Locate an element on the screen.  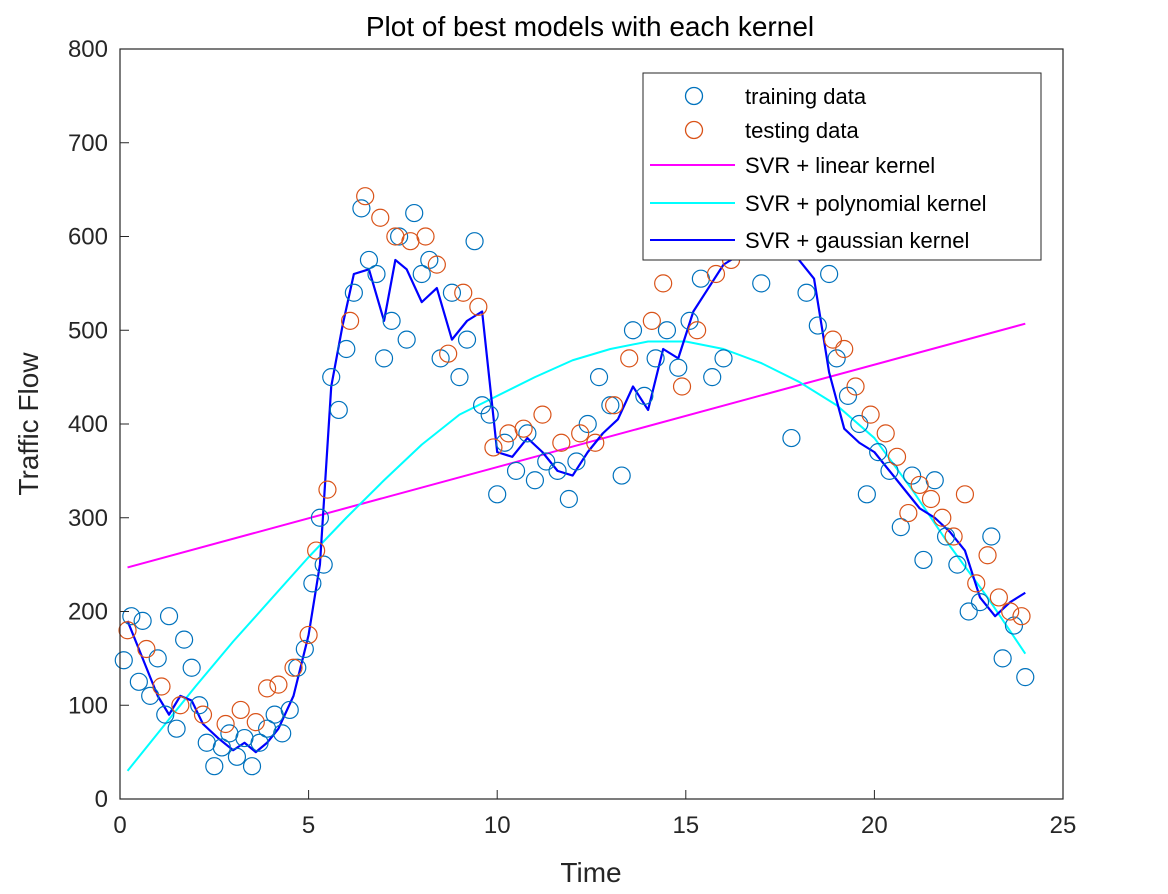
y-axis-label: Traffic Flow is located at coordinates (28, 424).